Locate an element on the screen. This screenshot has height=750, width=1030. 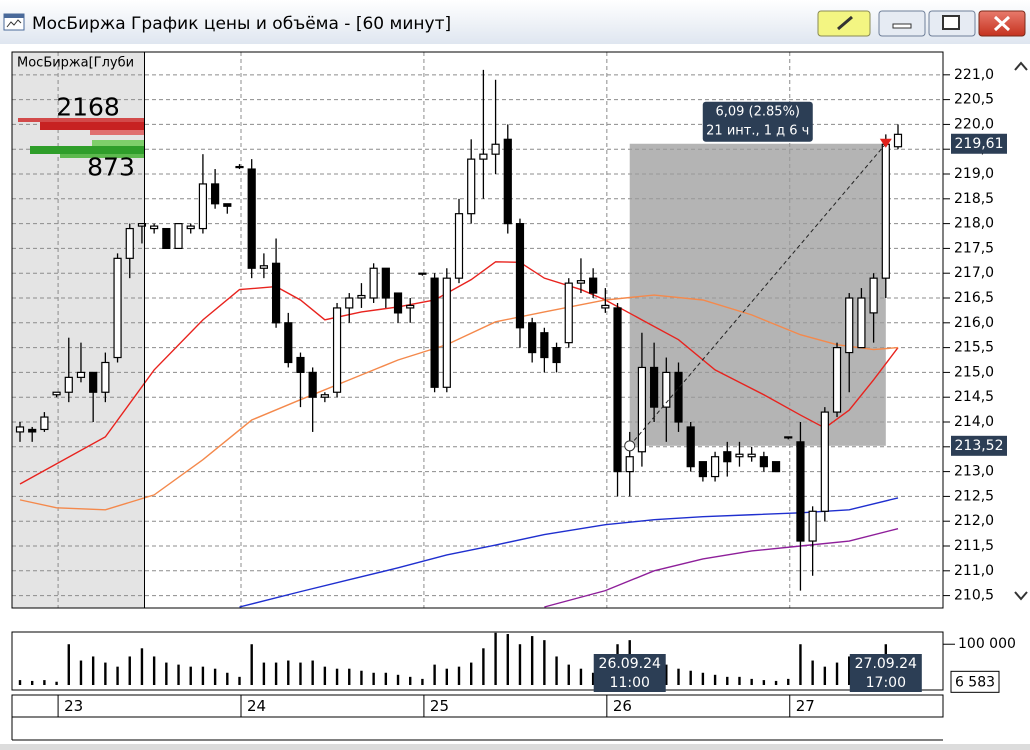
depth-title: МосБиржа[Глуби is located at coordinates (75, 63).